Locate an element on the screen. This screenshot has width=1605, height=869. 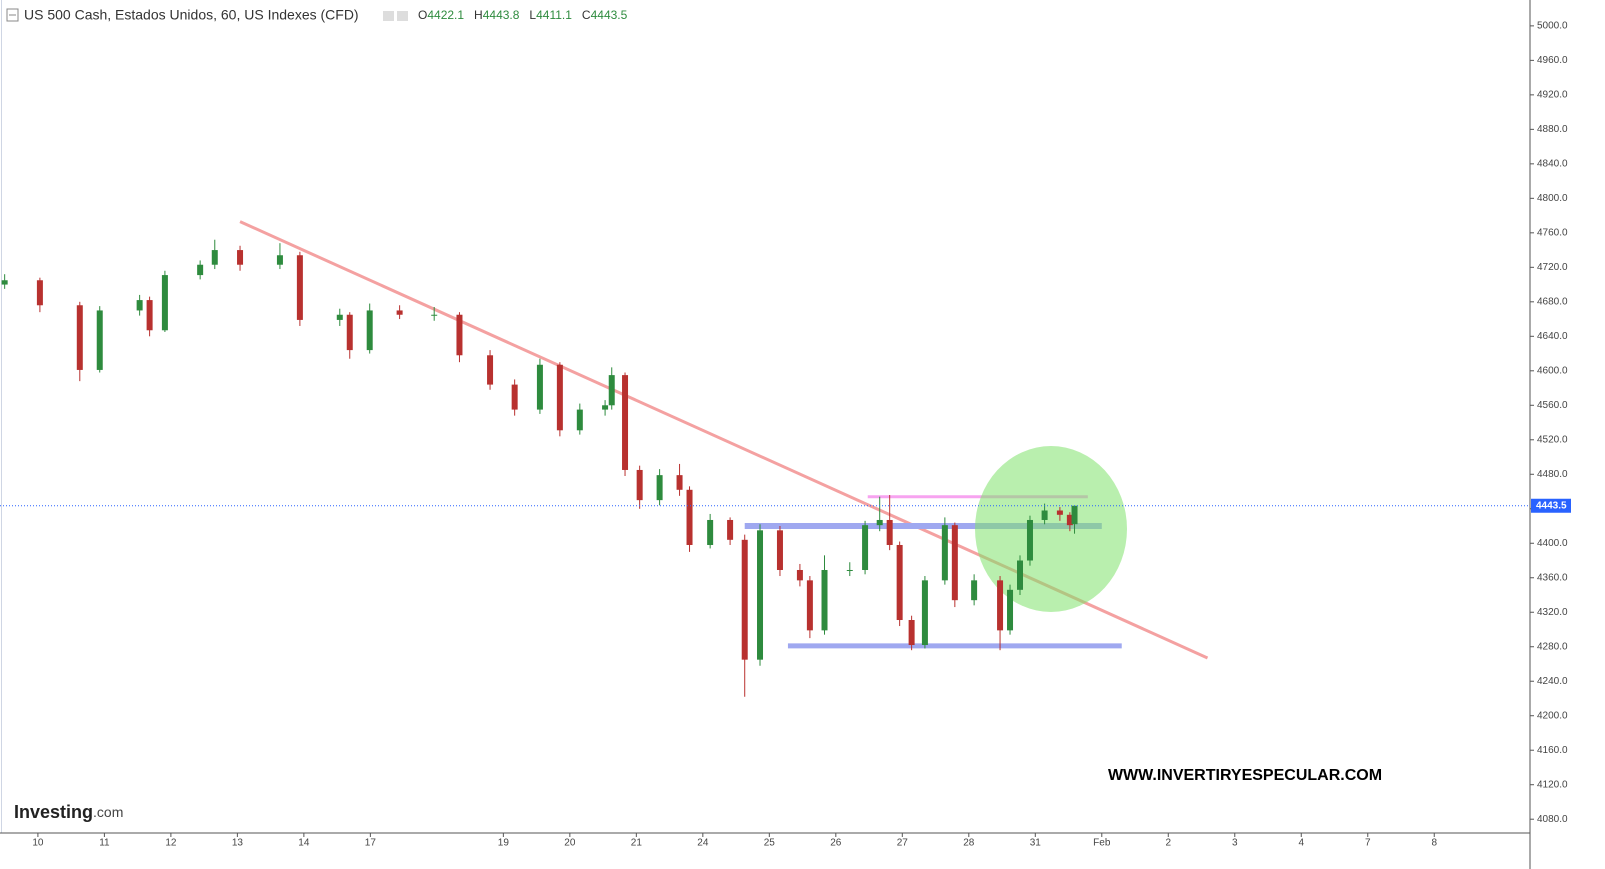
highlight-circle is located at coordinates (1051, 529).